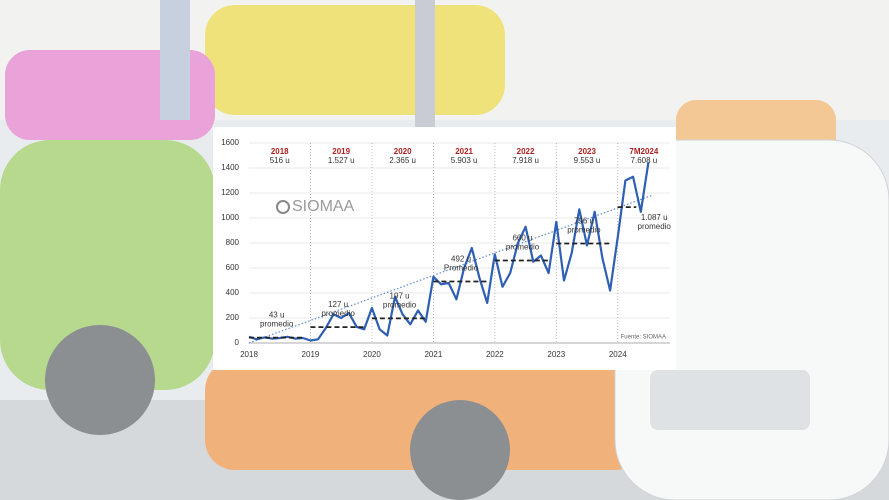  Describe the element at coordinates (400, 295) in the screenshot. I see `average-label: 197 u` at that location.